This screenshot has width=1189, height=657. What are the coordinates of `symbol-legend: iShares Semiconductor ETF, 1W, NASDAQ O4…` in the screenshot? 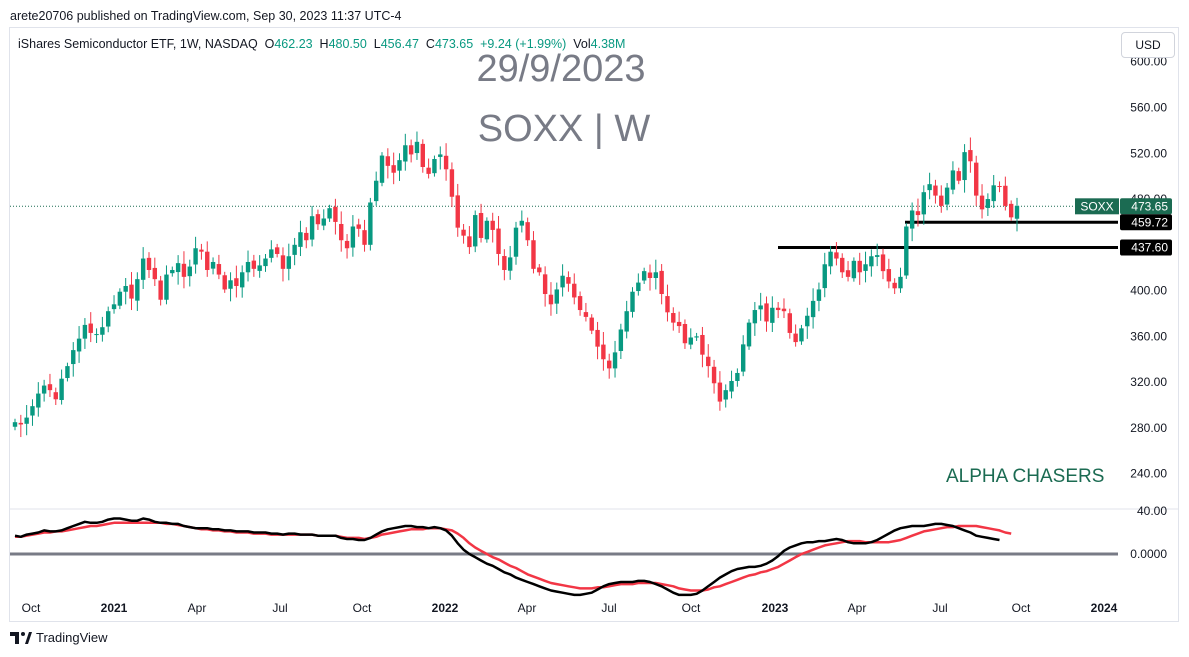 It's located at (321, 44).